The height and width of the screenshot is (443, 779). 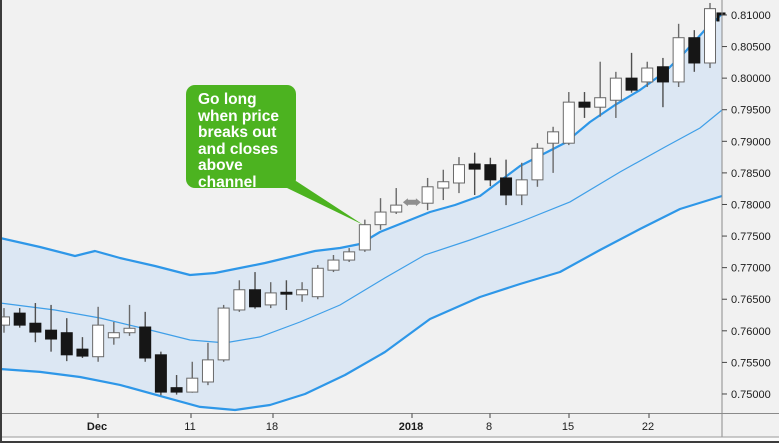 What do you see at coordinates (389, 442) in the screenshot?
I see `window-bottom-border` at bounding box center [389, 442].